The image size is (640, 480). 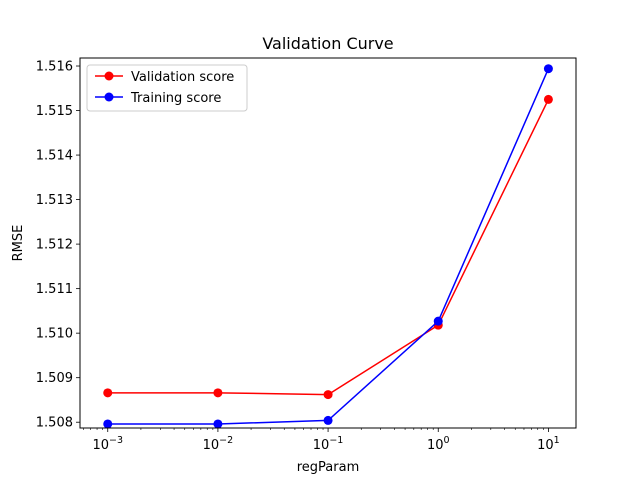 What do you see at coordinates (557, 440) in the screenshot?
I see `x-tick-exponent: 1` at bounding box center [557, 440].